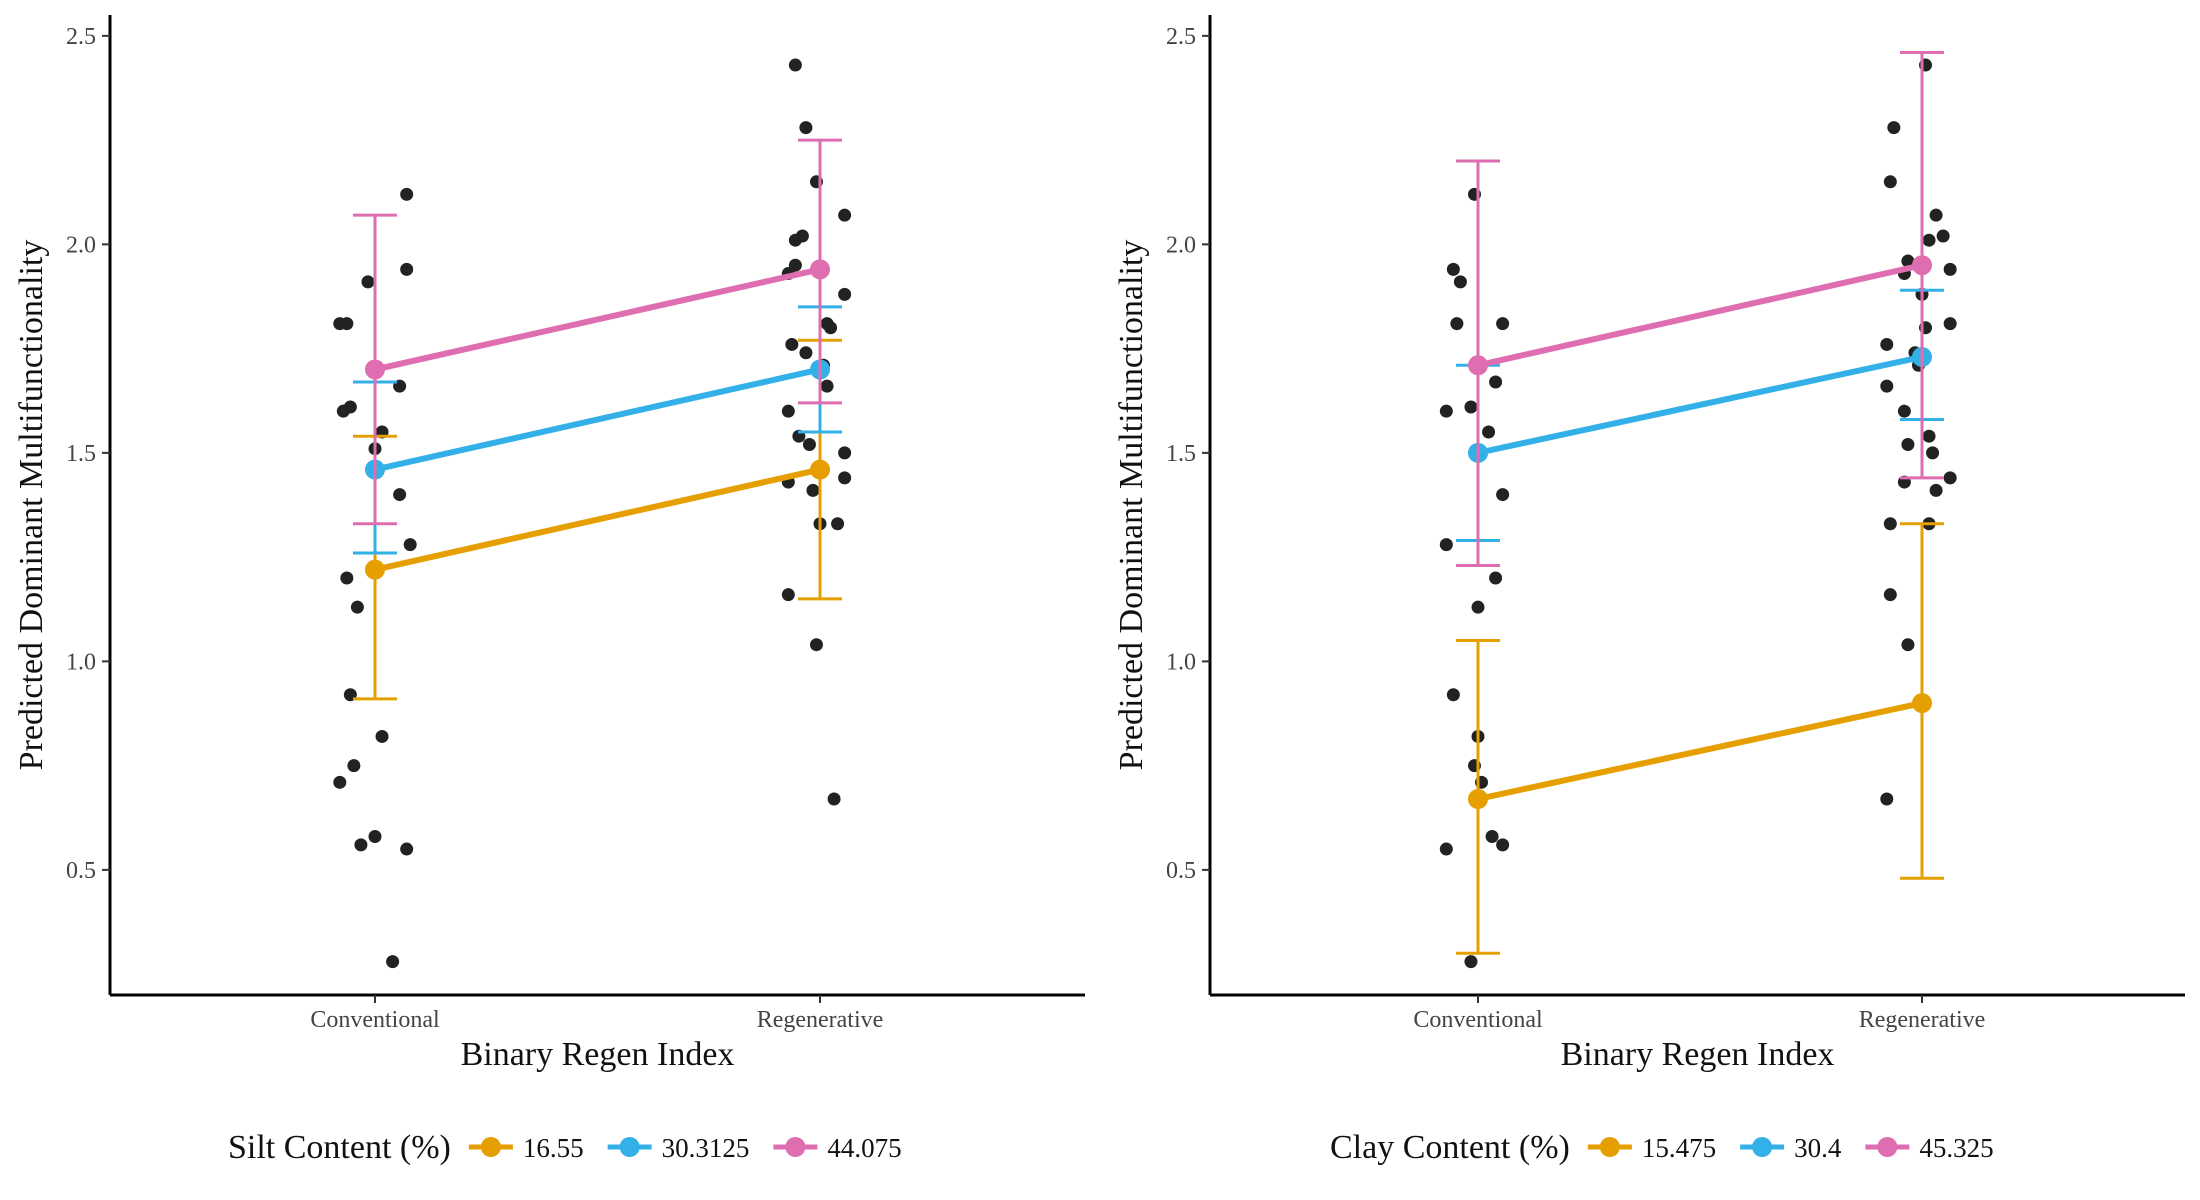  I want to click on legend-label: 45.325, so click(1956, 1148).